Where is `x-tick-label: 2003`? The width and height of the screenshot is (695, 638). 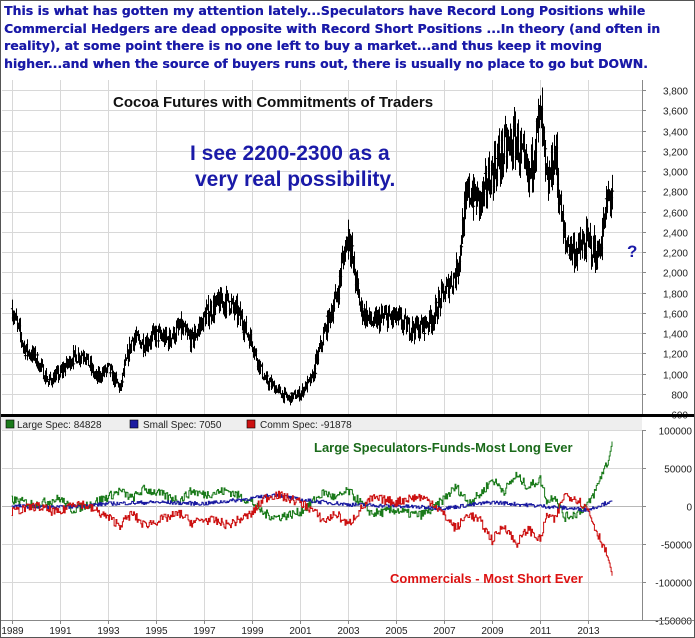 x-tick-label: 2003 is located at coordinates (348, 631).